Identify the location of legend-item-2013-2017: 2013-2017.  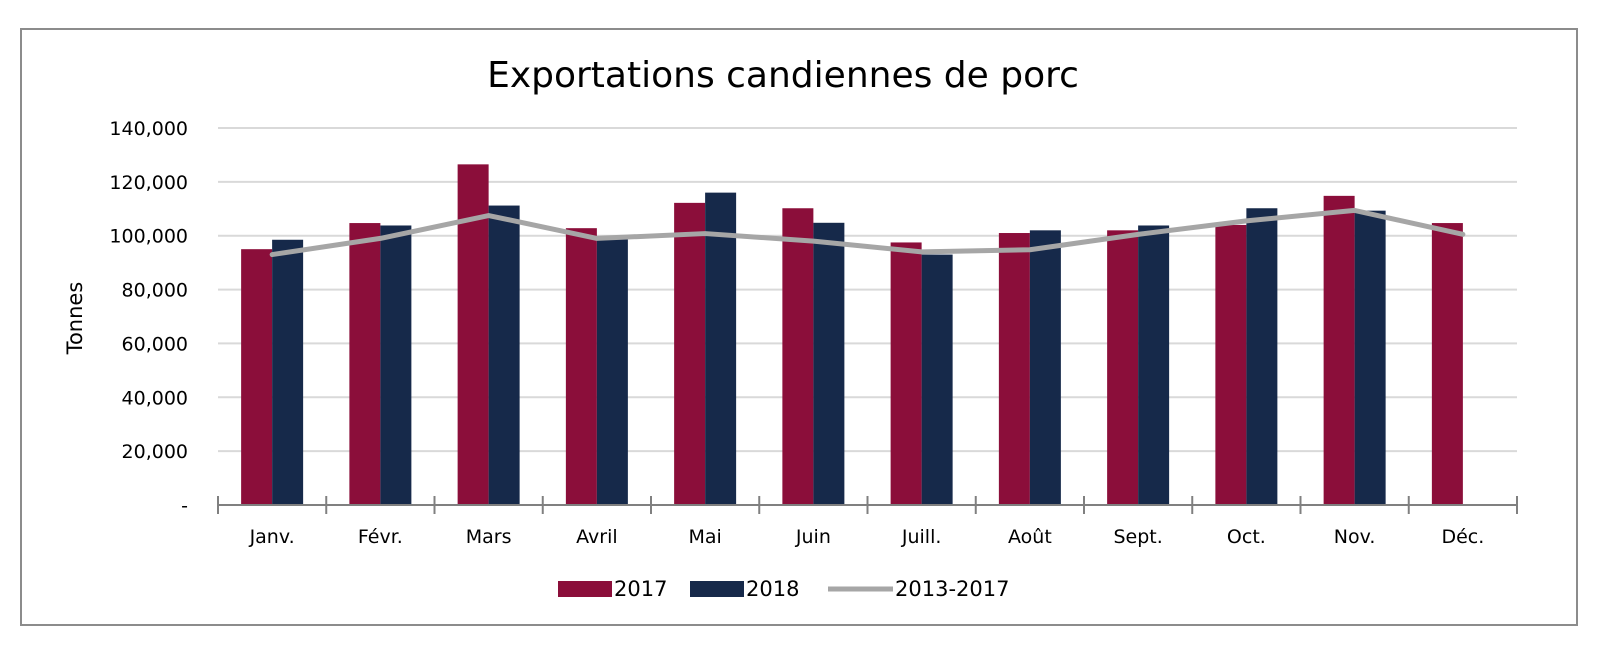
(918, 589).